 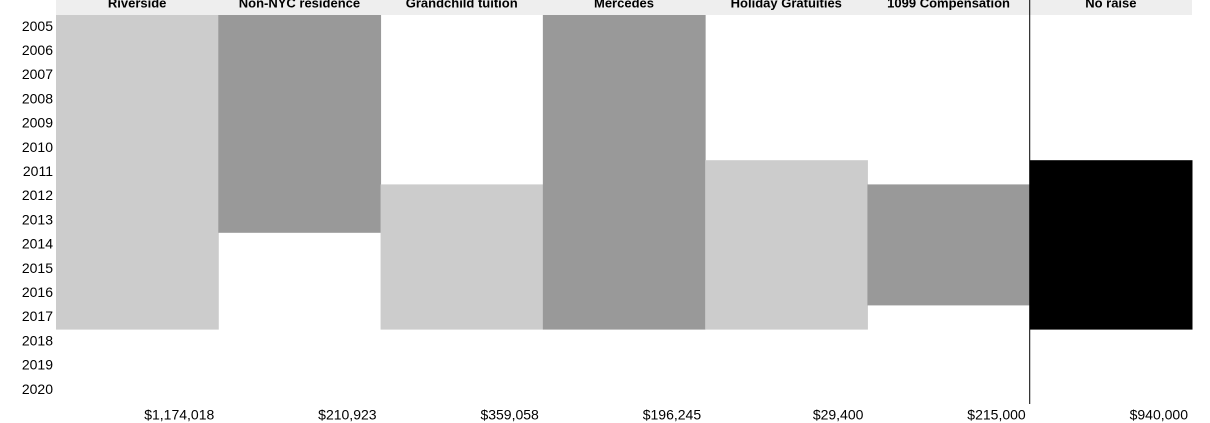 What do you see at coordinates (1159, 415) in the screenshot?
I see `amount-label: $940,000` at bounding box center [1159, 415].